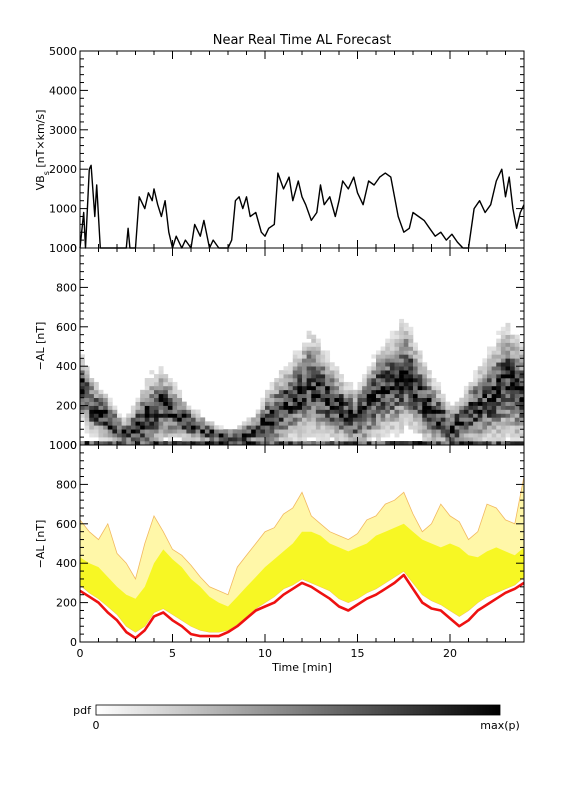 The height and width of the screenshot is (792, 576). I want to click on vbs-line, so click(302, 206).